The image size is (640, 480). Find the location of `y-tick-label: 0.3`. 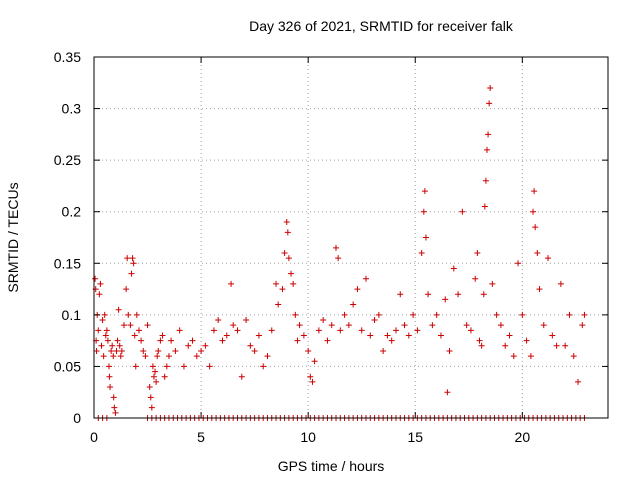

y-tick-label: 0.3 is located at coordinates (72, 109).